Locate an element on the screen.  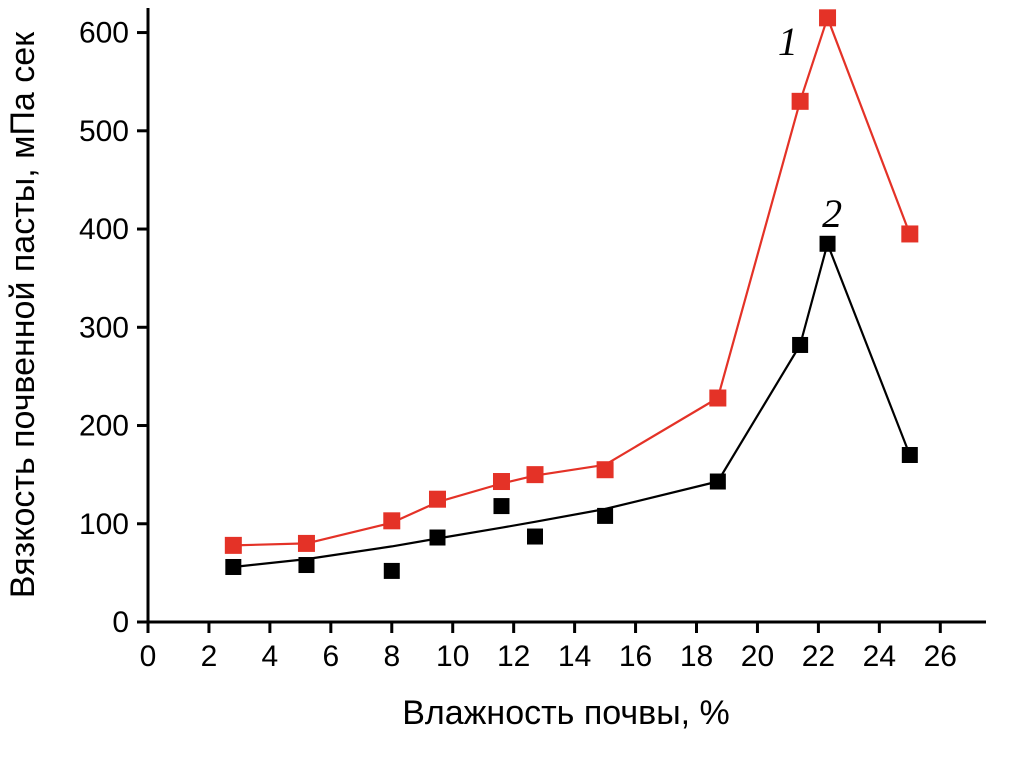
x-tick-label: 24 is located at coordinates (879, 656).